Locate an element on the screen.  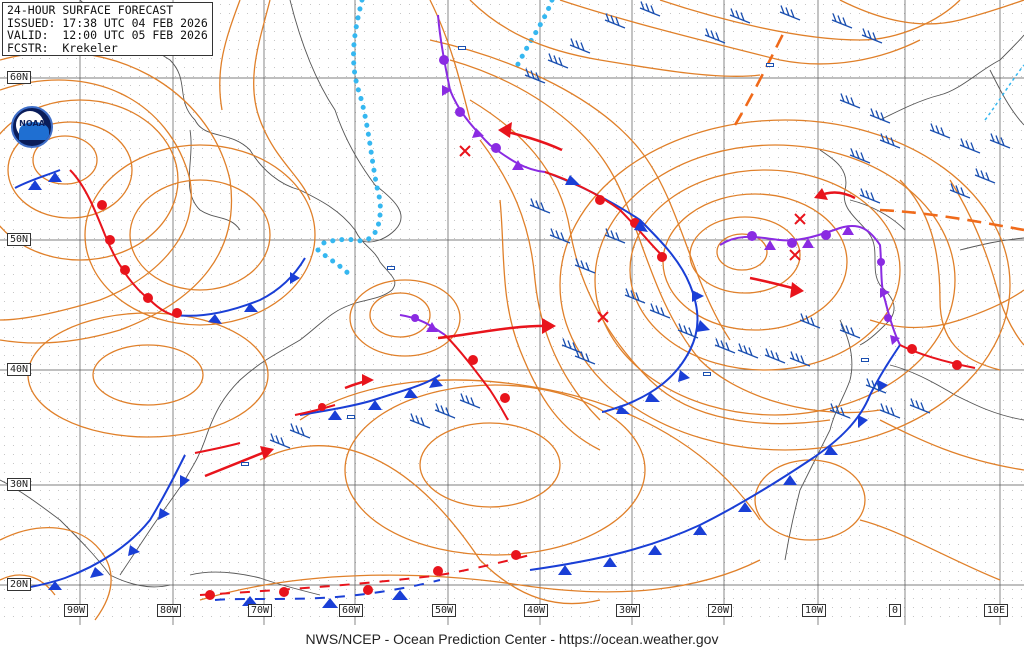
longitude-label: 30W is located at coordinates (628, 610).